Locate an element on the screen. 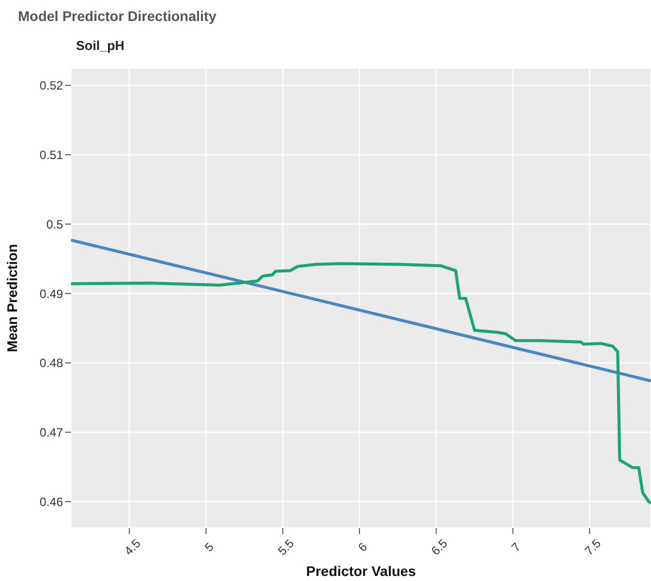 The width and height of the screenshot is (651, 581). y-axis-title: Mean Prediction is located at coordinates (12, 298).